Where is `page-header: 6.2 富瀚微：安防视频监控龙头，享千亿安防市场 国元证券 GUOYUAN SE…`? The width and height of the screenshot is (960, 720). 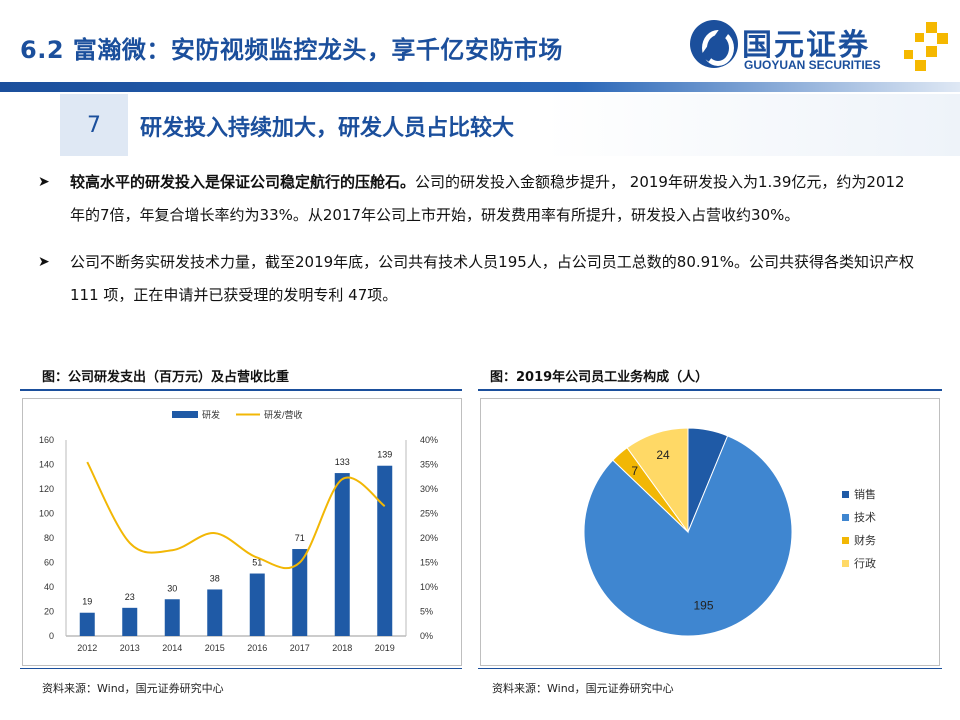 page-header: 6.2 富瀚微：安防视频监控龙头，享千亿安防市场 国元证券 GUOYUAN SE… is located at coordinates (480, 46).